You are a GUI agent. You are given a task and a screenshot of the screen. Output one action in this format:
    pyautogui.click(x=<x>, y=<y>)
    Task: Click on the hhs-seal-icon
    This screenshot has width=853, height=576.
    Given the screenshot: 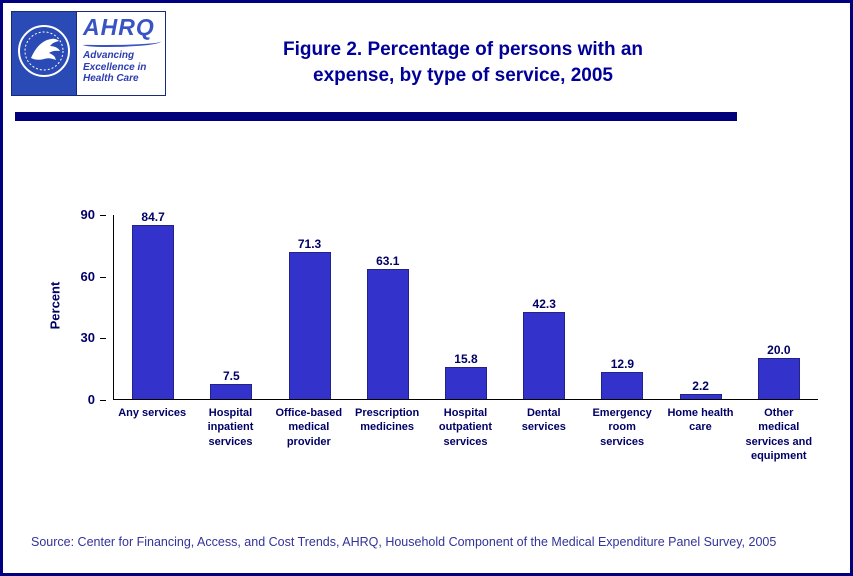 What is the action you would take?
    pyautogui.click(x=44, y=53)
    